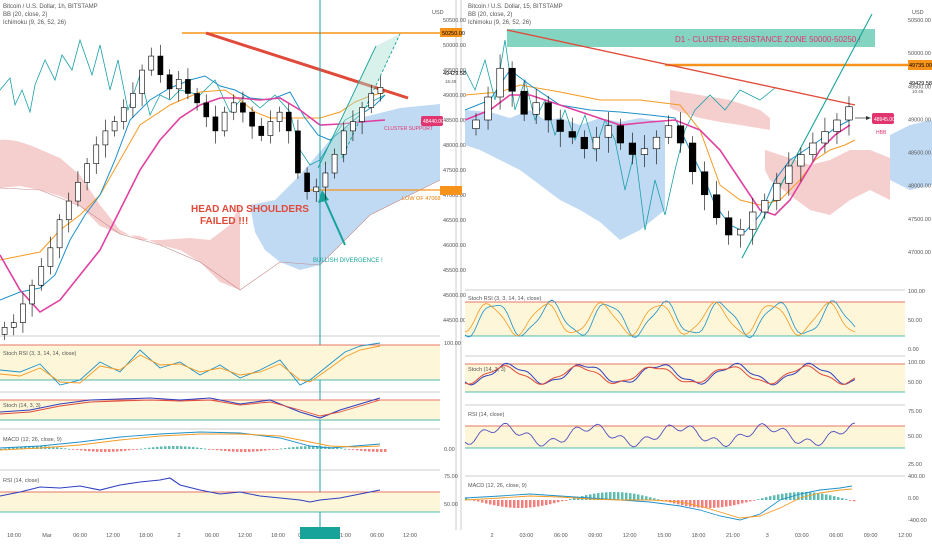 The height and width of the screenshot is (550, 932). What do you see at coordinates (438, 13) in the screenshot?
I see `left-currency: USD` at bounding box center [438, 13].